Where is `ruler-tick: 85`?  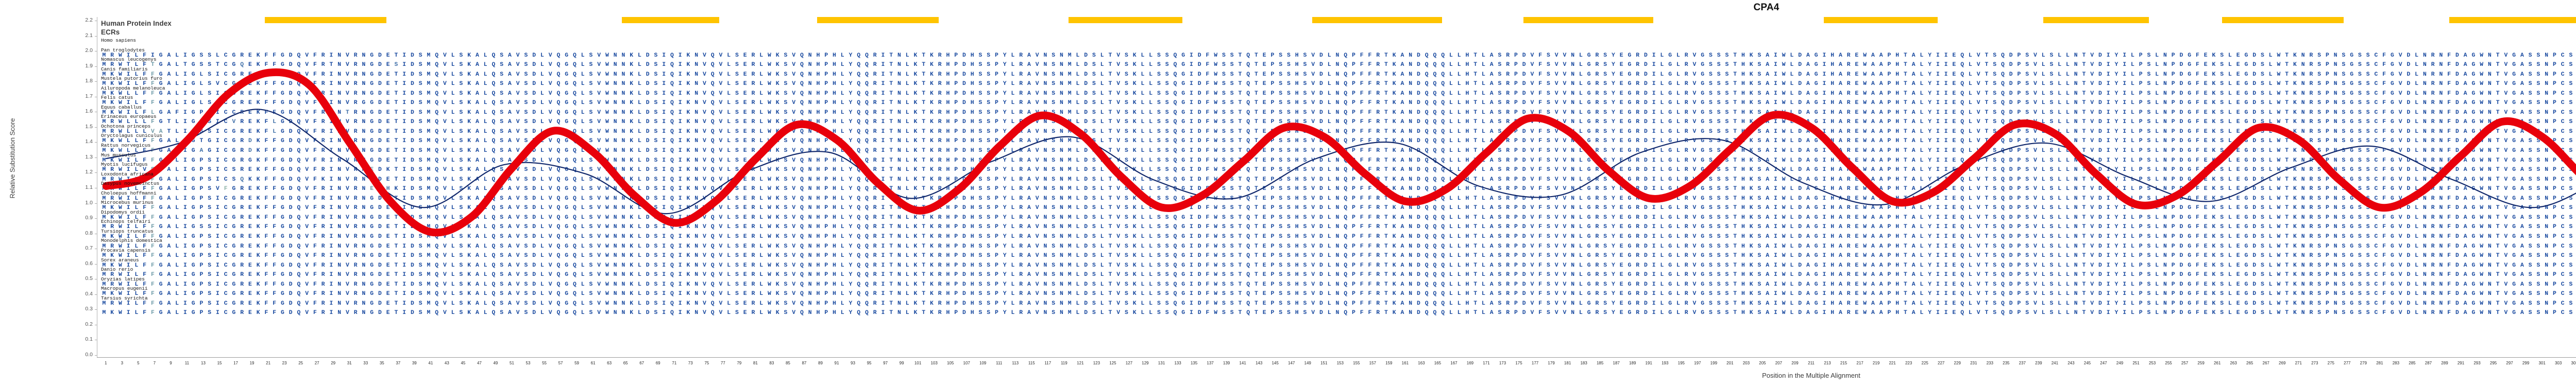
ruler-tick: 85 is located at coordinates (787, 363).